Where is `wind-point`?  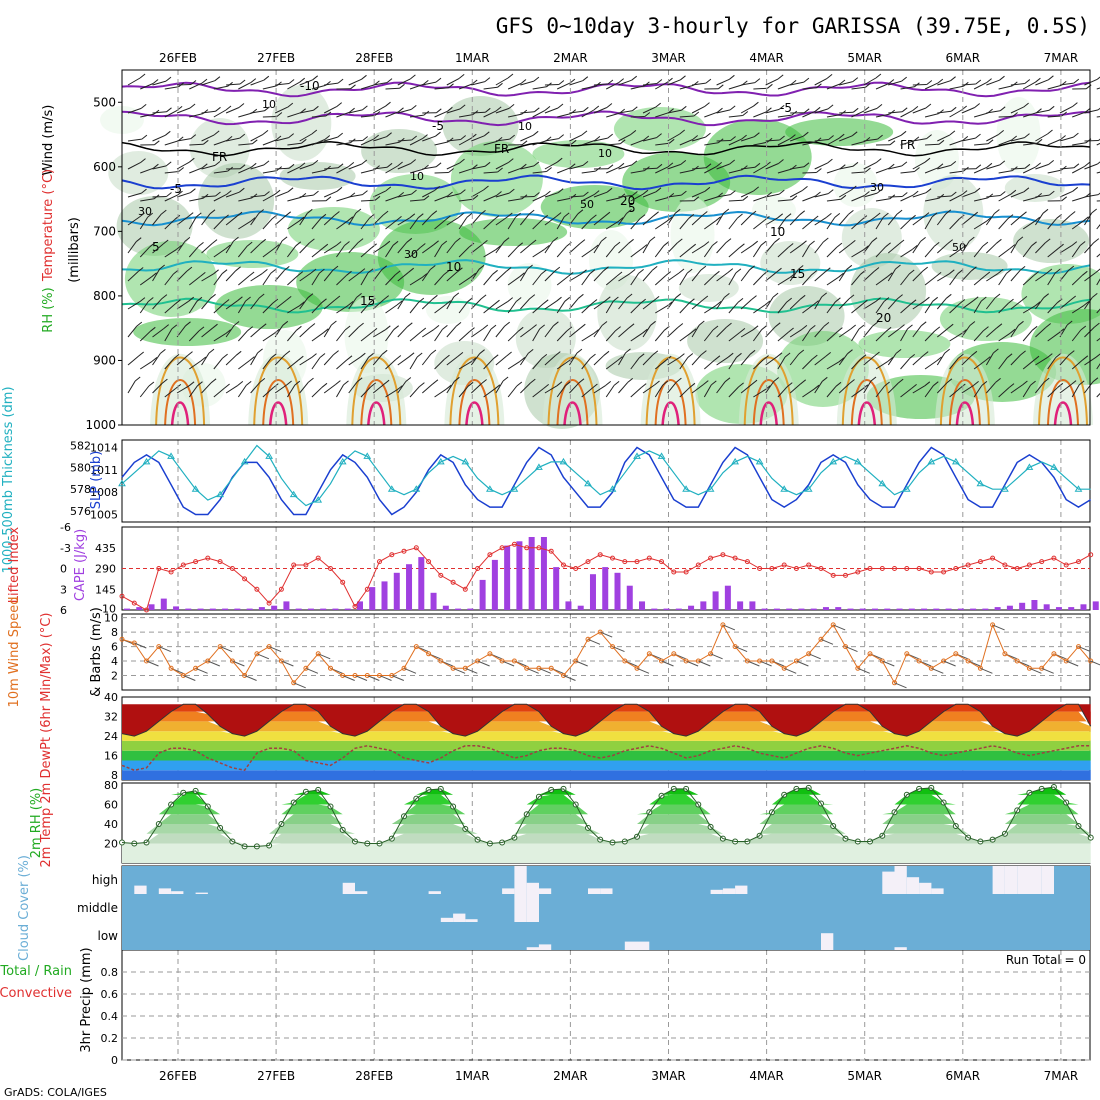 wind-point is located at coordinates (318, 654).